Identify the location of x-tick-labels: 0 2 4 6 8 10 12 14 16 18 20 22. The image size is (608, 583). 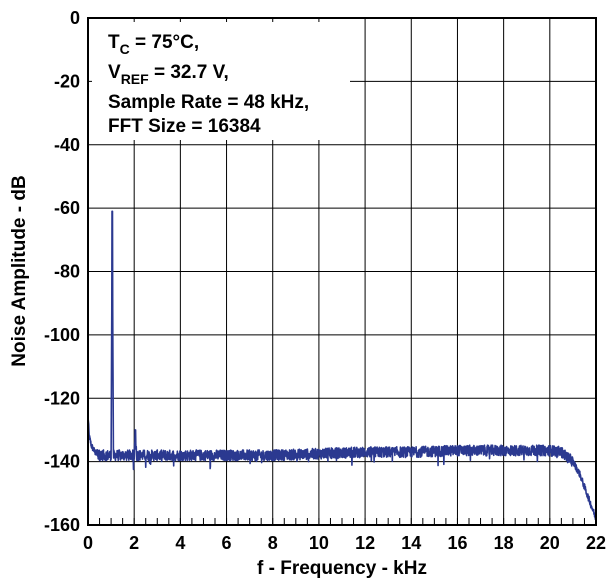
(344, 543).